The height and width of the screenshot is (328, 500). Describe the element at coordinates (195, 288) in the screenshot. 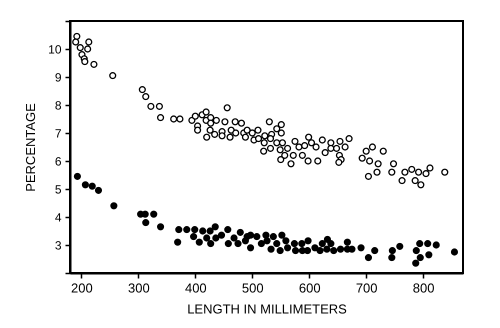

I see `x-tick-label: 400` at that location.